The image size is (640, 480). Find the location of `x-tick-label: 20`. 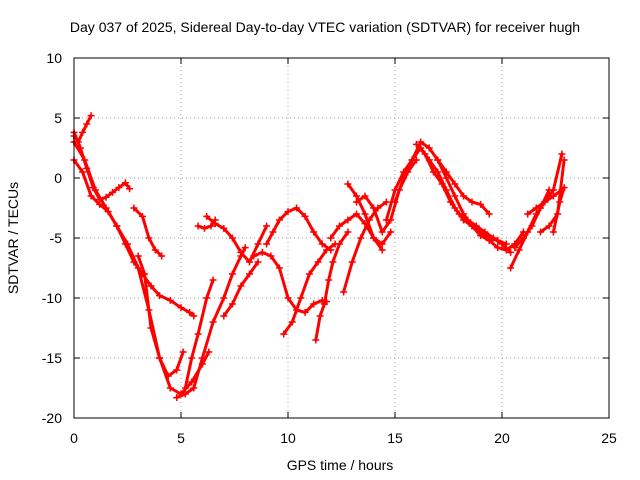

x-tick-label: 20 is located at coordinates (502, 438).